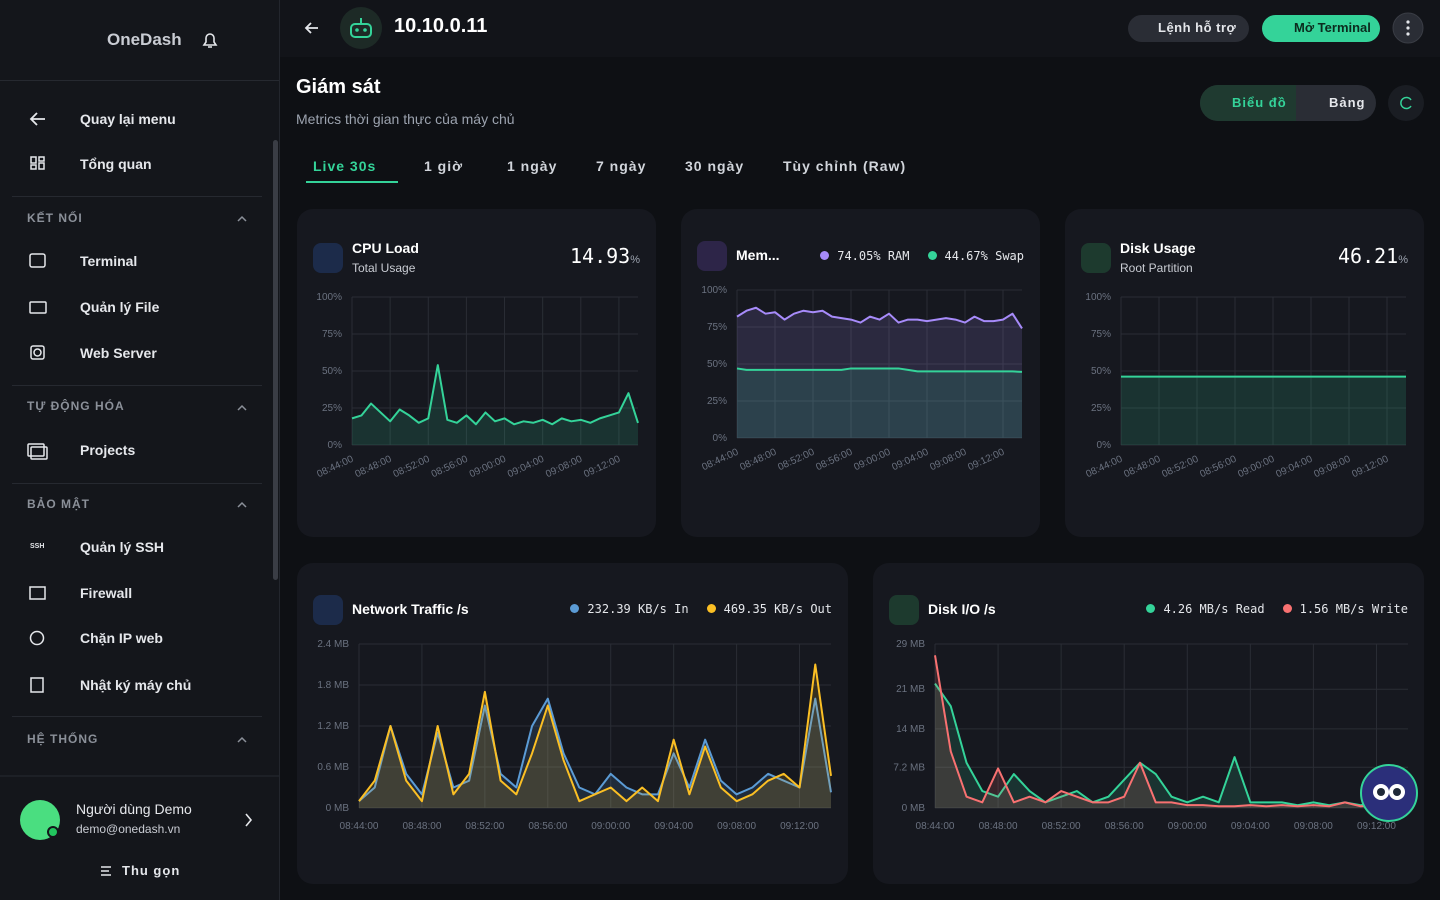 The image size is (1440, 900). What do you see at coordinates (1244, 373) in the screenshot?
I see `disk-card: Disk Usage Root Partition 46.21%` at bounding box center [1244, 373].